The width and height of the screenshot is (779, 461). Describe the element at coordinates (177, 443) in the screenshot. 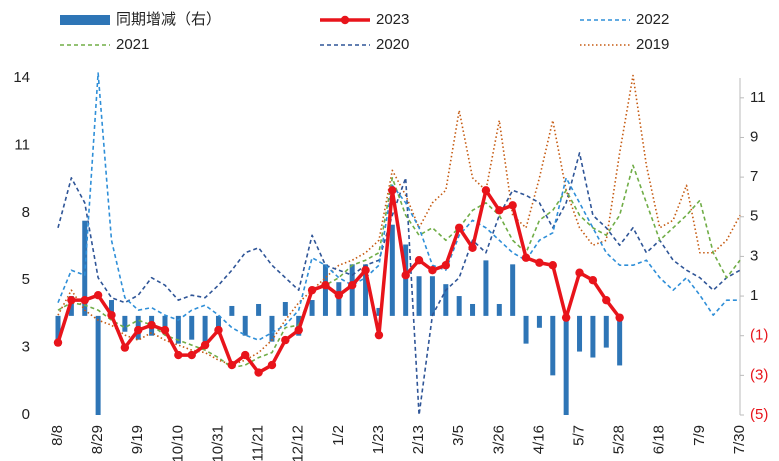

I see `x-tick-label: 10/10` at that location.